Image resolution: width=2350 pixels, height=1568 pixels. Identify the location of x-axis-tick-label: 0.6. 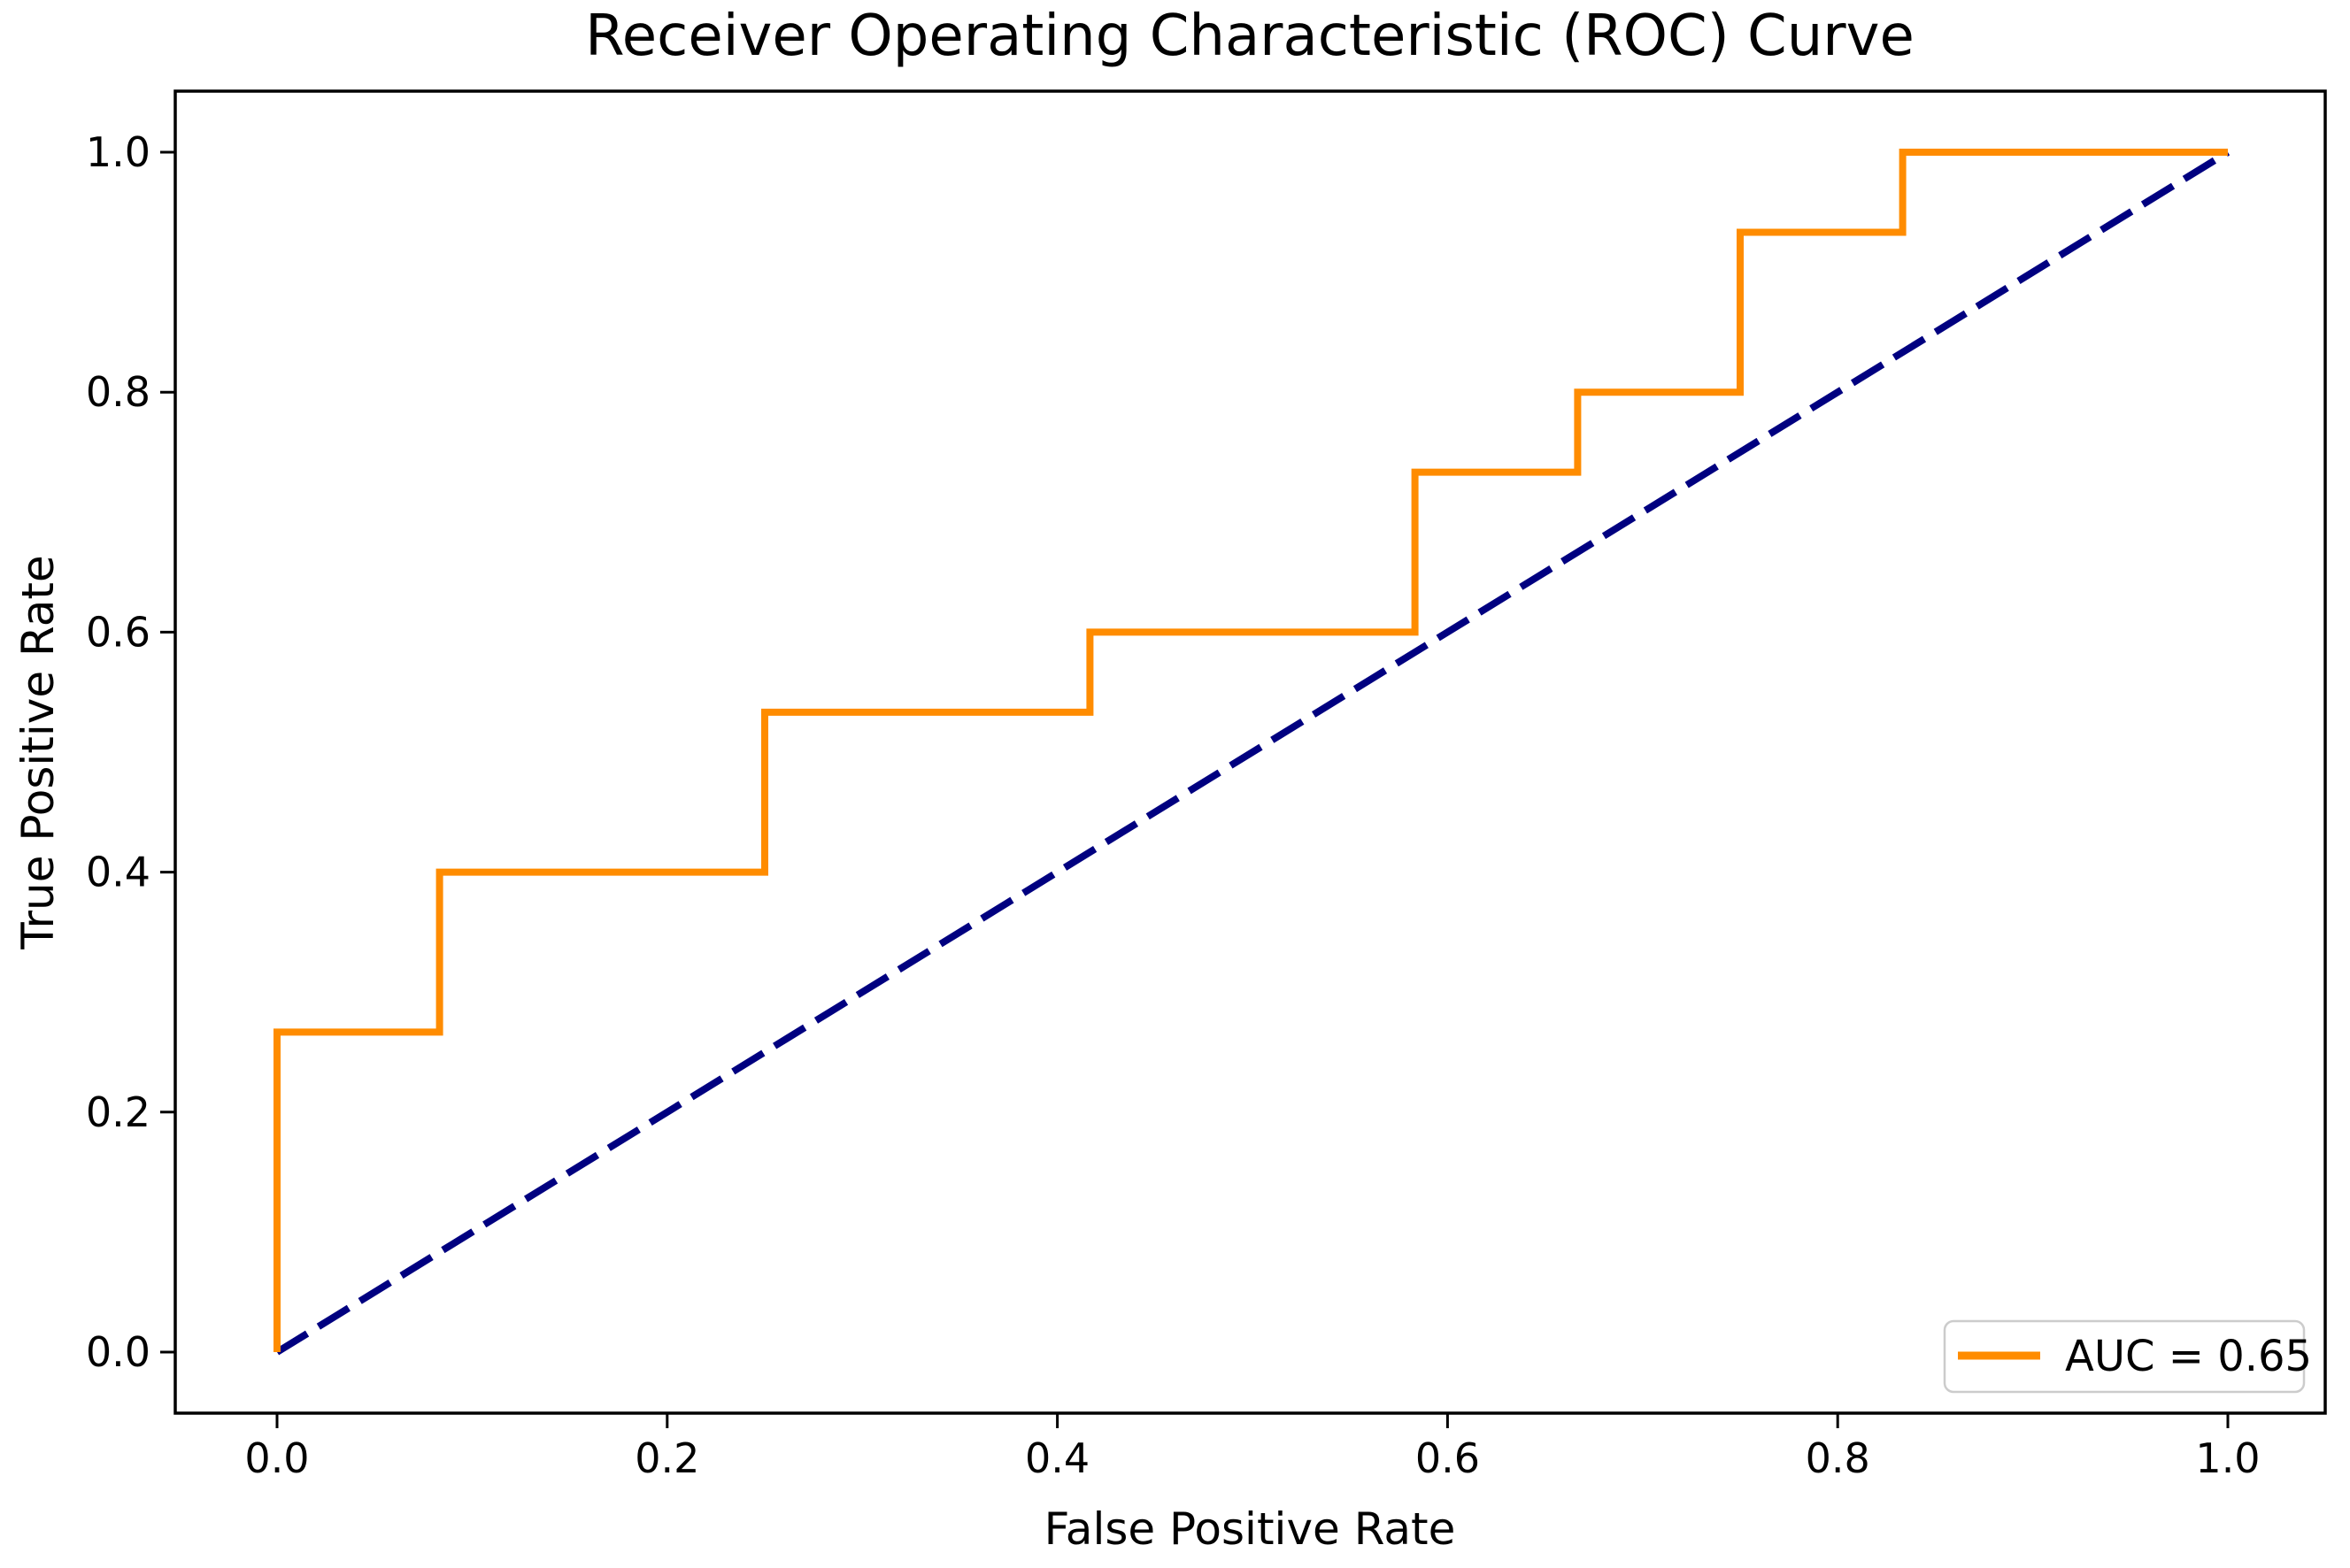
(1447, 1458).